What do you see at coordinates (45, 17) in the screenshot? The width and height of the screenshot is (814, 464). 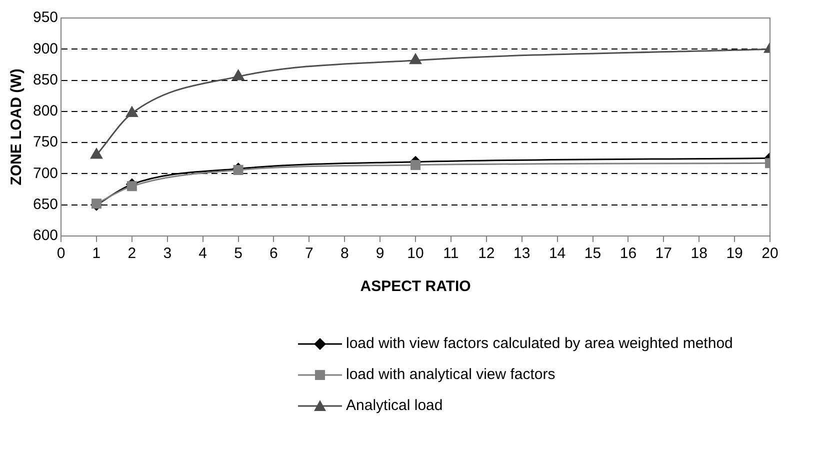 I see `y-tick-label: 950` at bounding box center [45, 17].